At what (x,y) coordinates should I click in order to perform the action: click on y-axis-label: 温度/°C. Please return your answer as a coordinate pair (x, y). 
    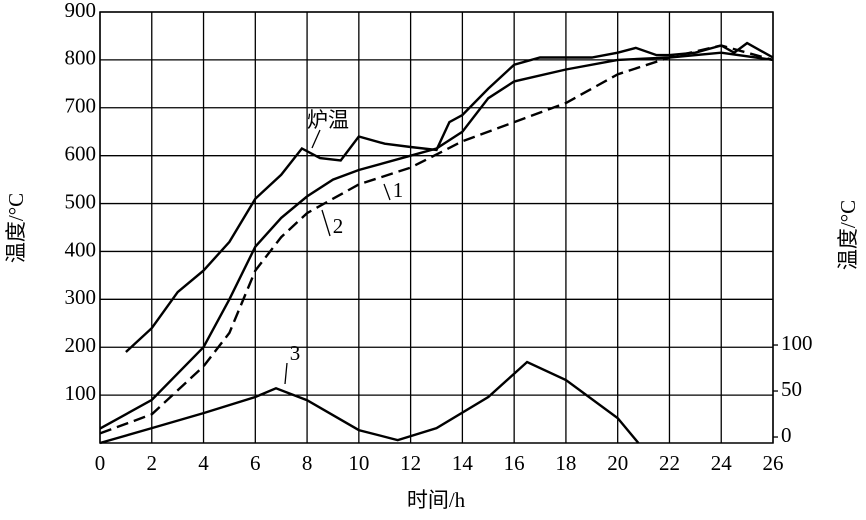
    Looking at the image, I should click on (16, 228).